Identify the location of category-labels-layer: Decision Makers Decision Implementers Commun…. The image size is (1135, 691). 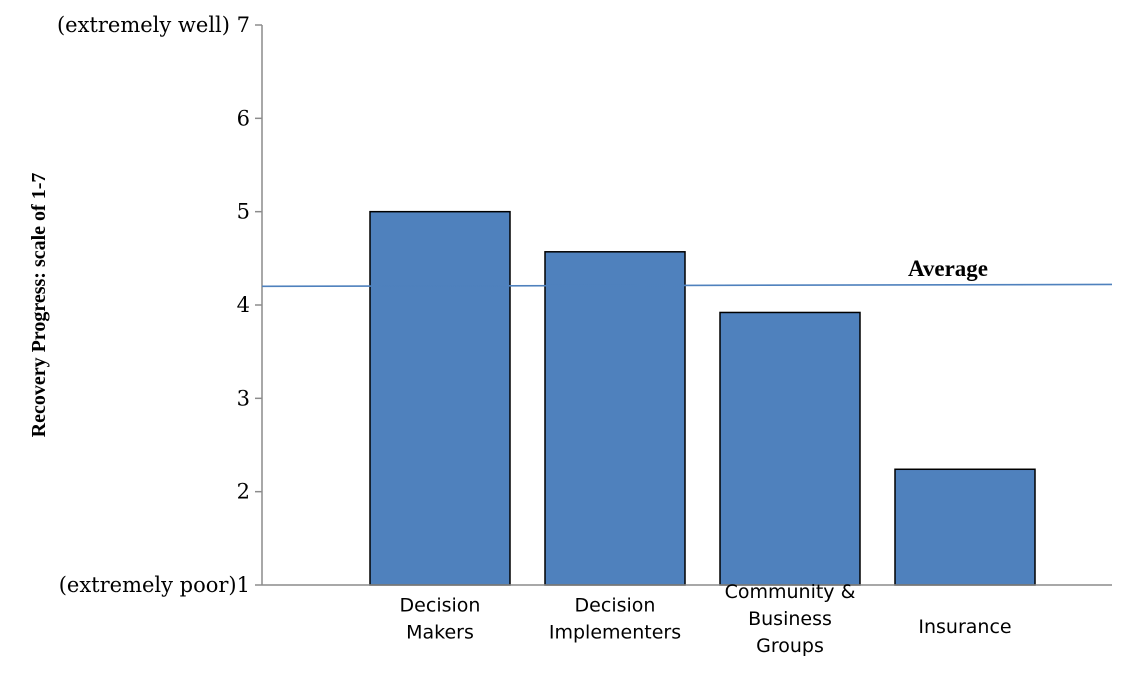
(706, 619).